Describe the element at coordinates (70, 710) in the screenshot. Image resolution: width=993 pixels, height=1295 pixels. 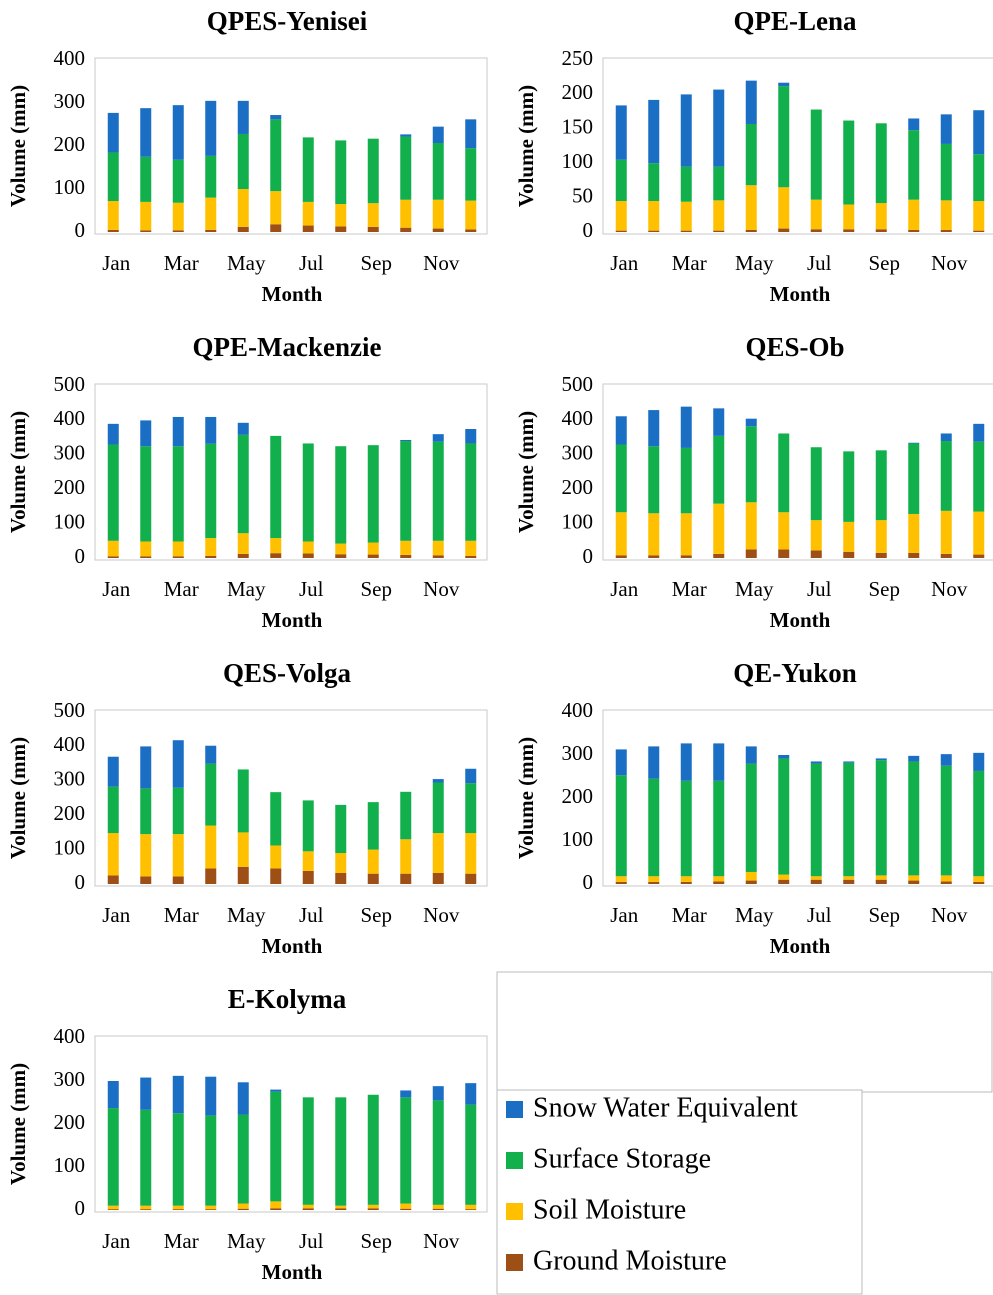
I see `y-tick-label: 500` at that location.